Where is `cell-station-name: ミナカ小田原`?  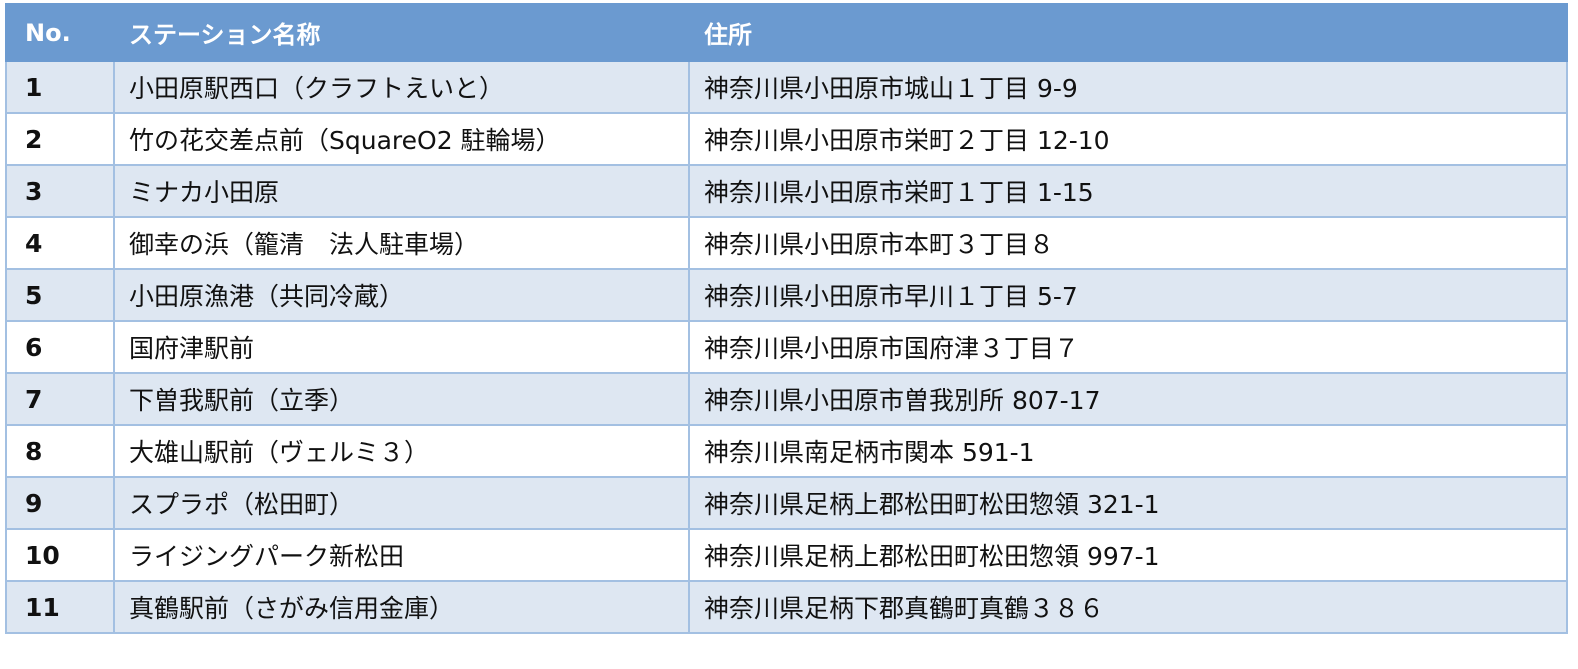
cell-station-name: ミナカ小田原 is located at coordinates (401, 191).